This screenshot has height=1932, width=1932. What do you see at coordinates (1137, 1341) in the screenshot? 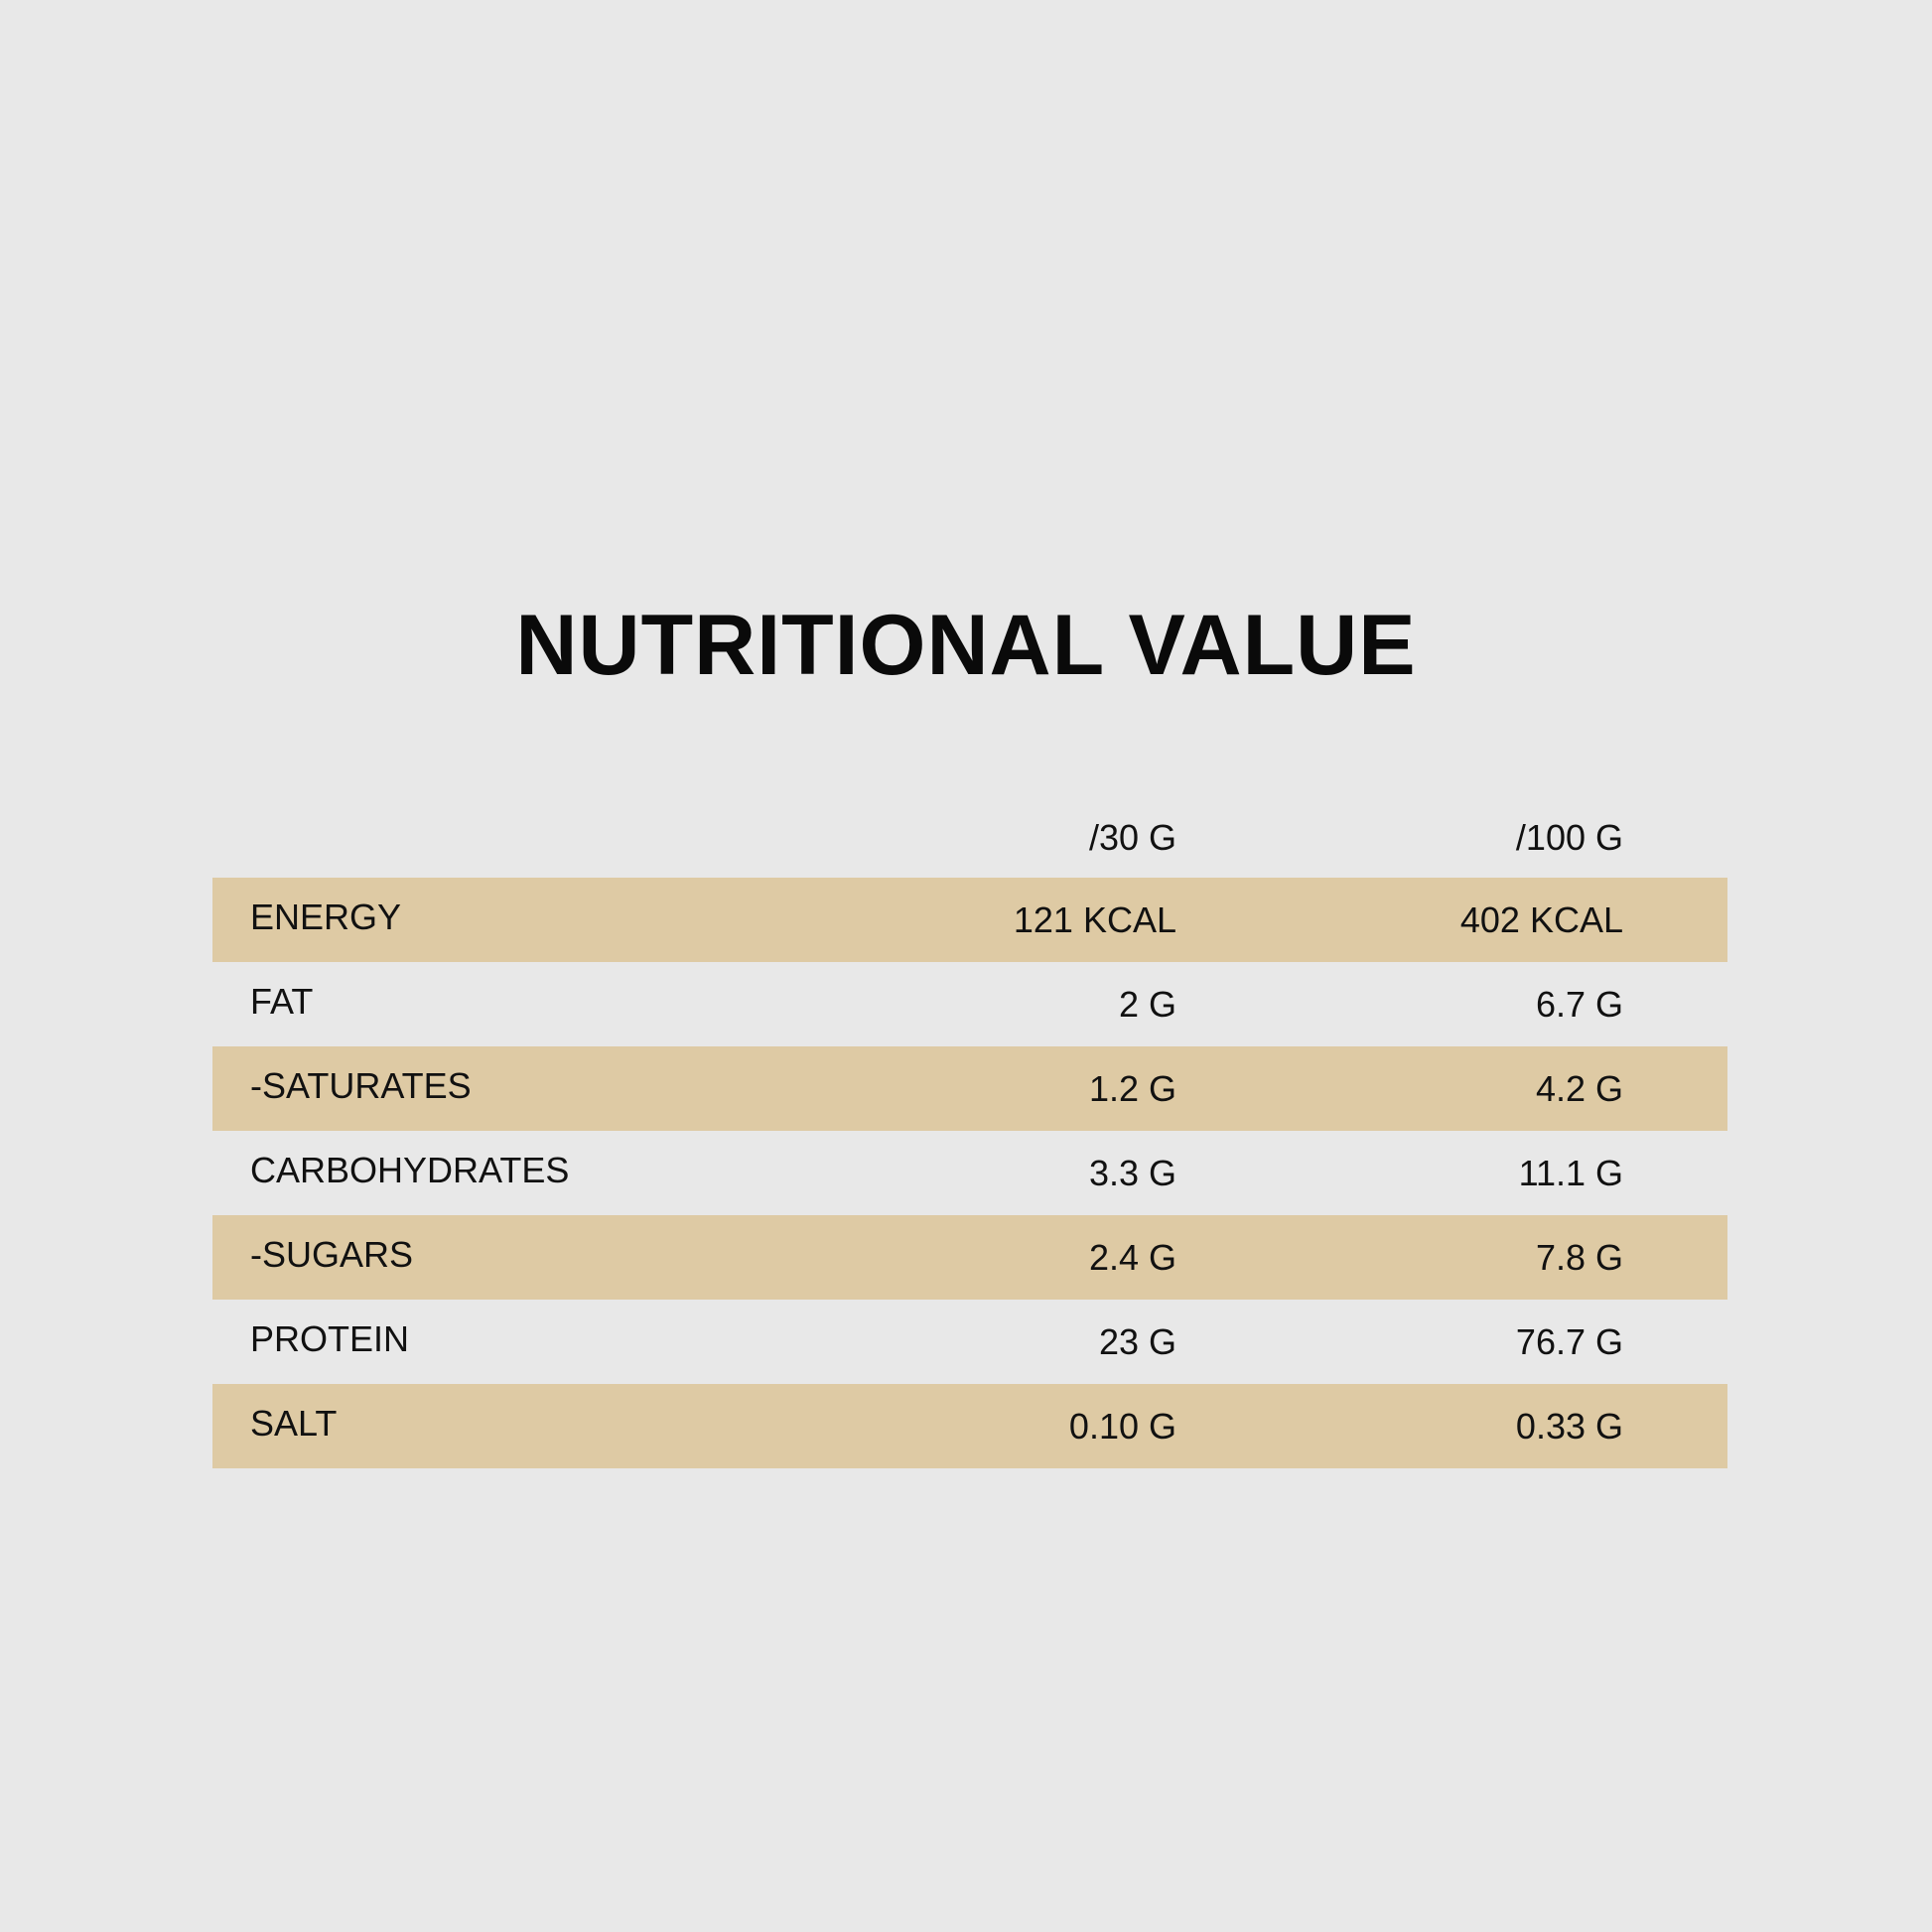
I see `value-per-30g: 23 G` at bounding box center [1137, 1341].